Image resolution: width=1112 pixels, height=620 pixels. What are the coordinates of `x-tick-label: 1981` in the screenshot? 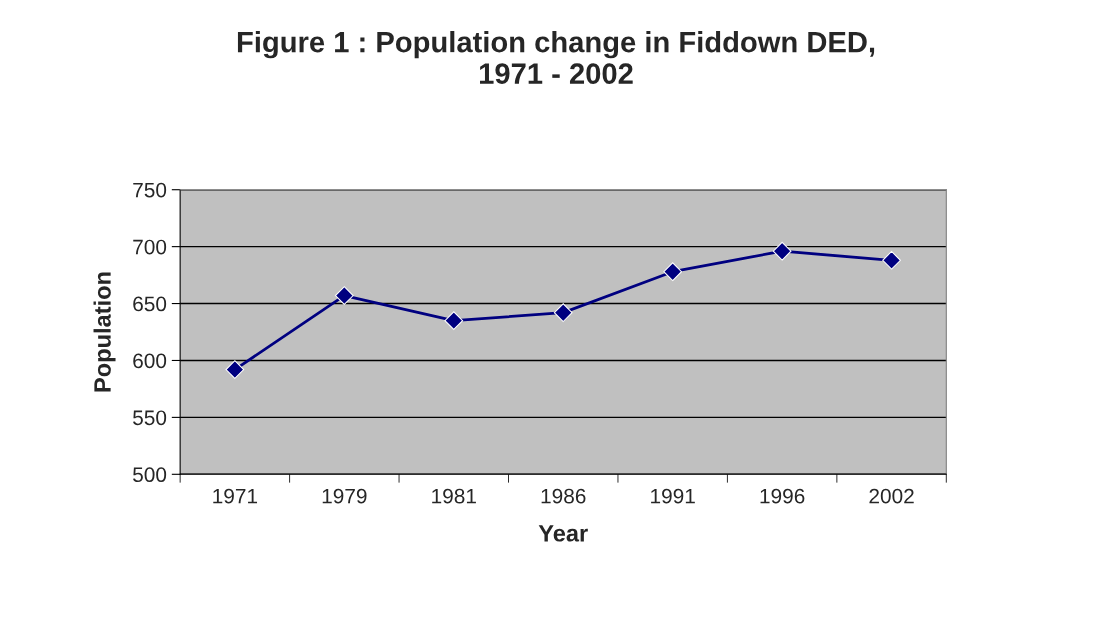 It's located at (454, 496).